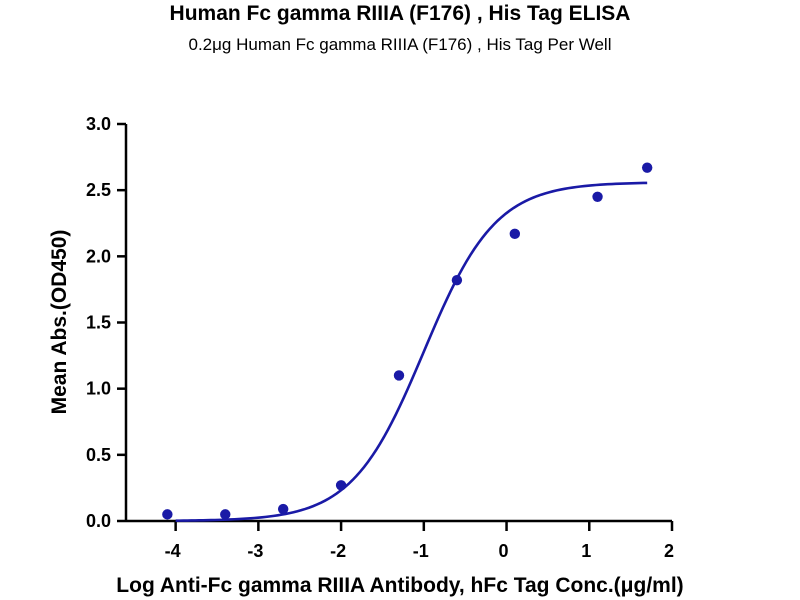 The height and width of the screenshot is (600, 800). Describe the element at coordinates (669, 551) in the screenshot. I see `x-tick-label: 2` at that location.